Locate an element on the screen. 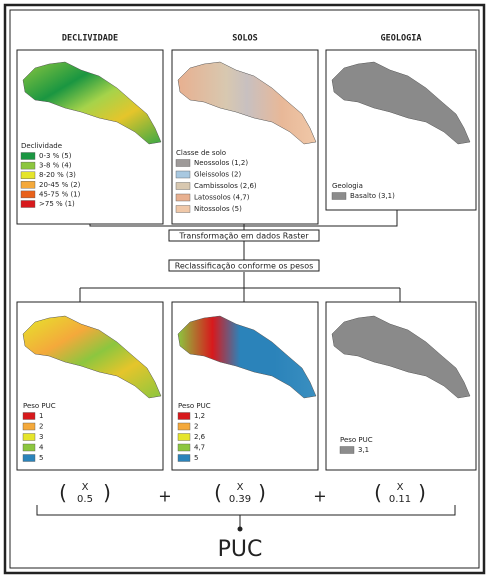 Image resolution: width=489 pixels, height=578 pixels. legend-label: 3-8 % (4) is located at coordinates (55, 166).